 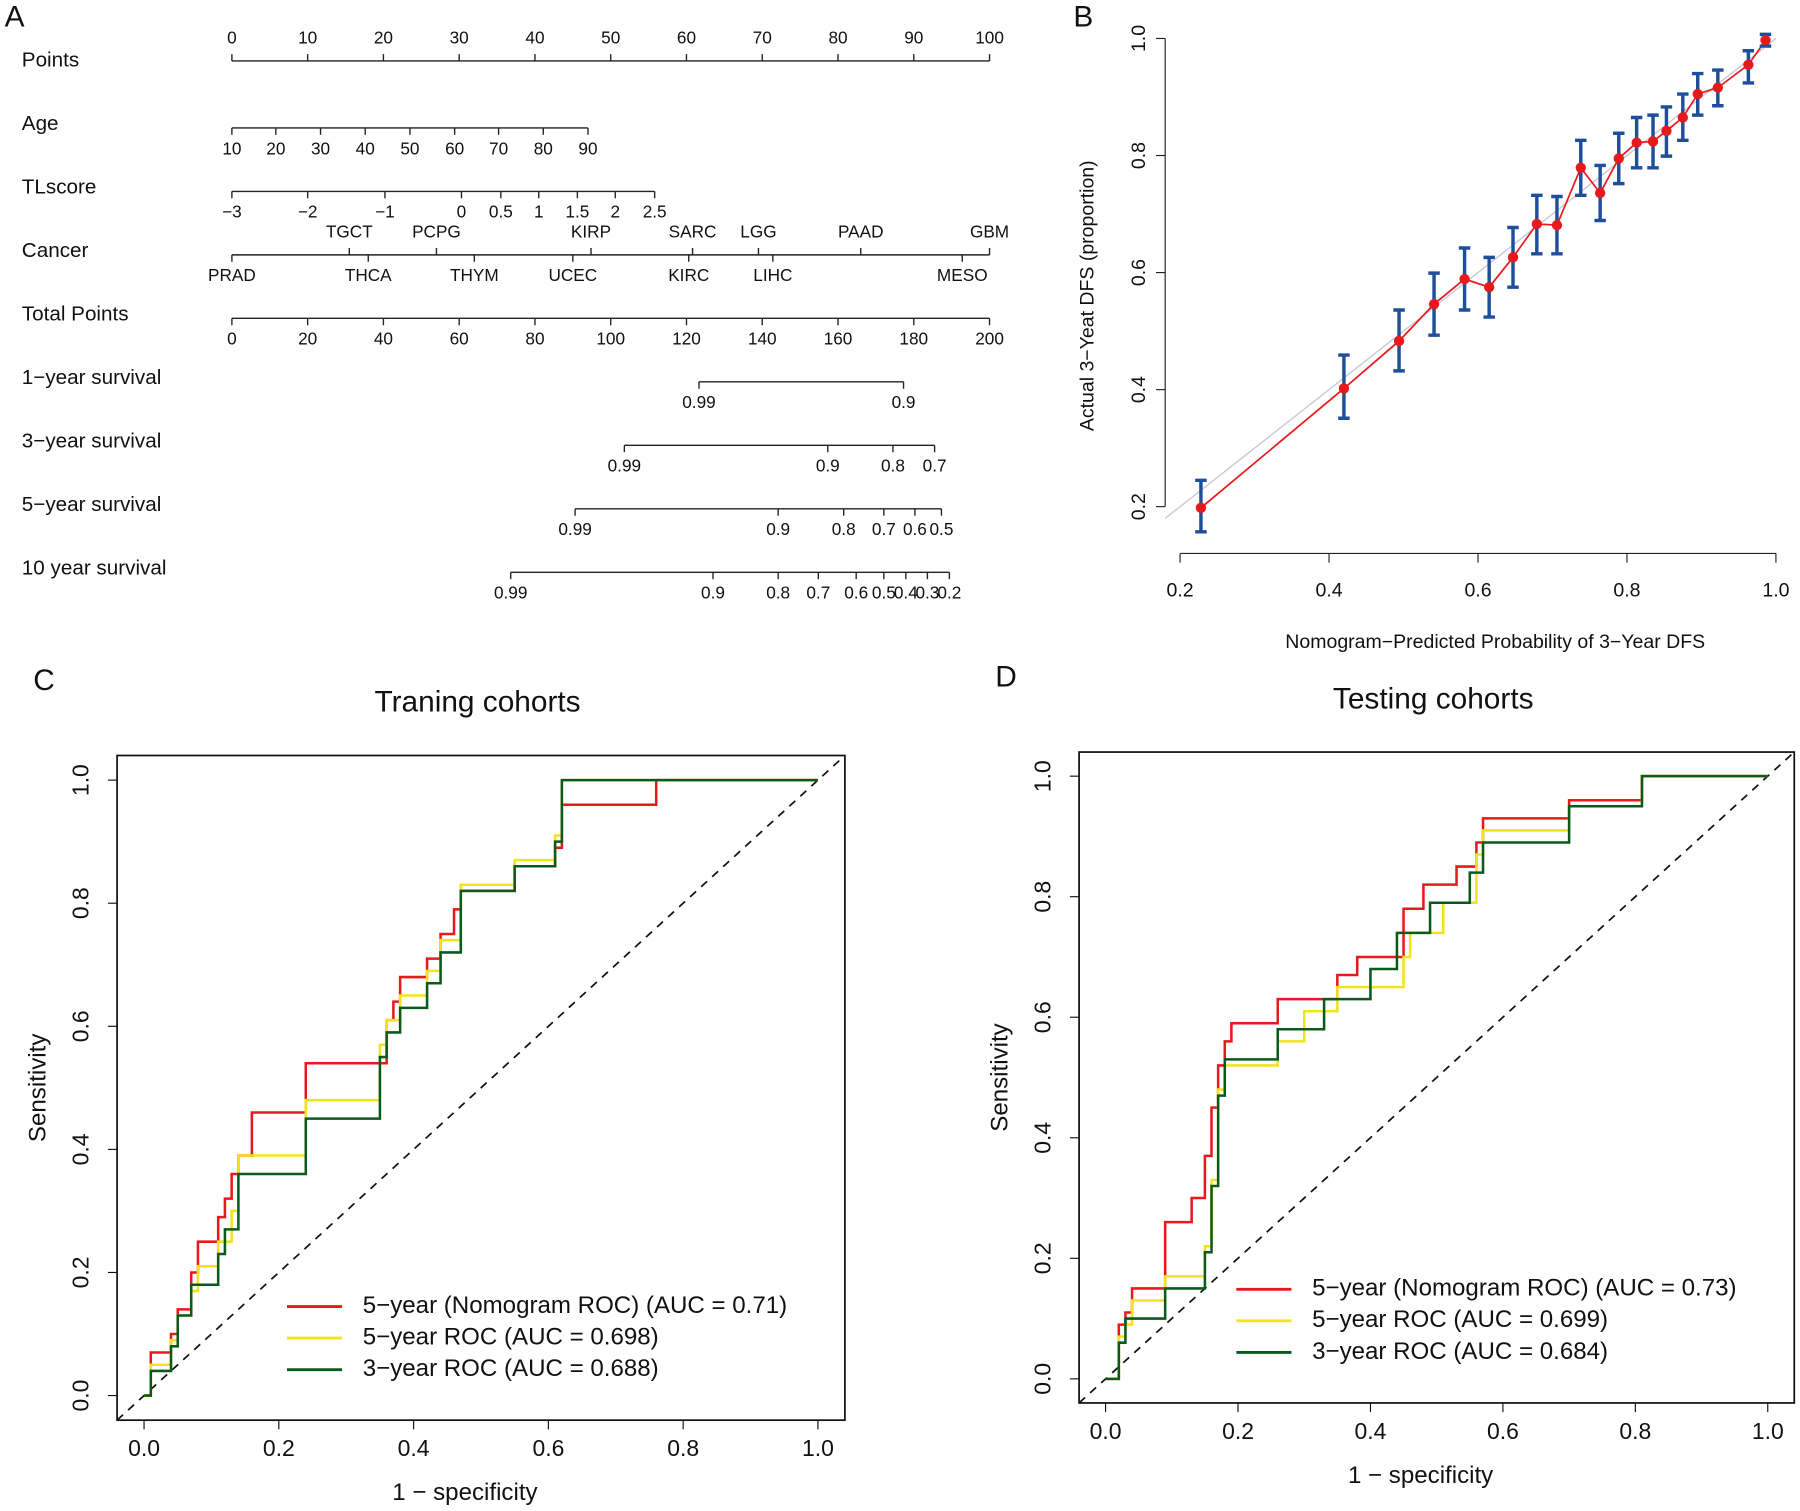 I want to click on tick-label: 10, so click(x=231, y=148).